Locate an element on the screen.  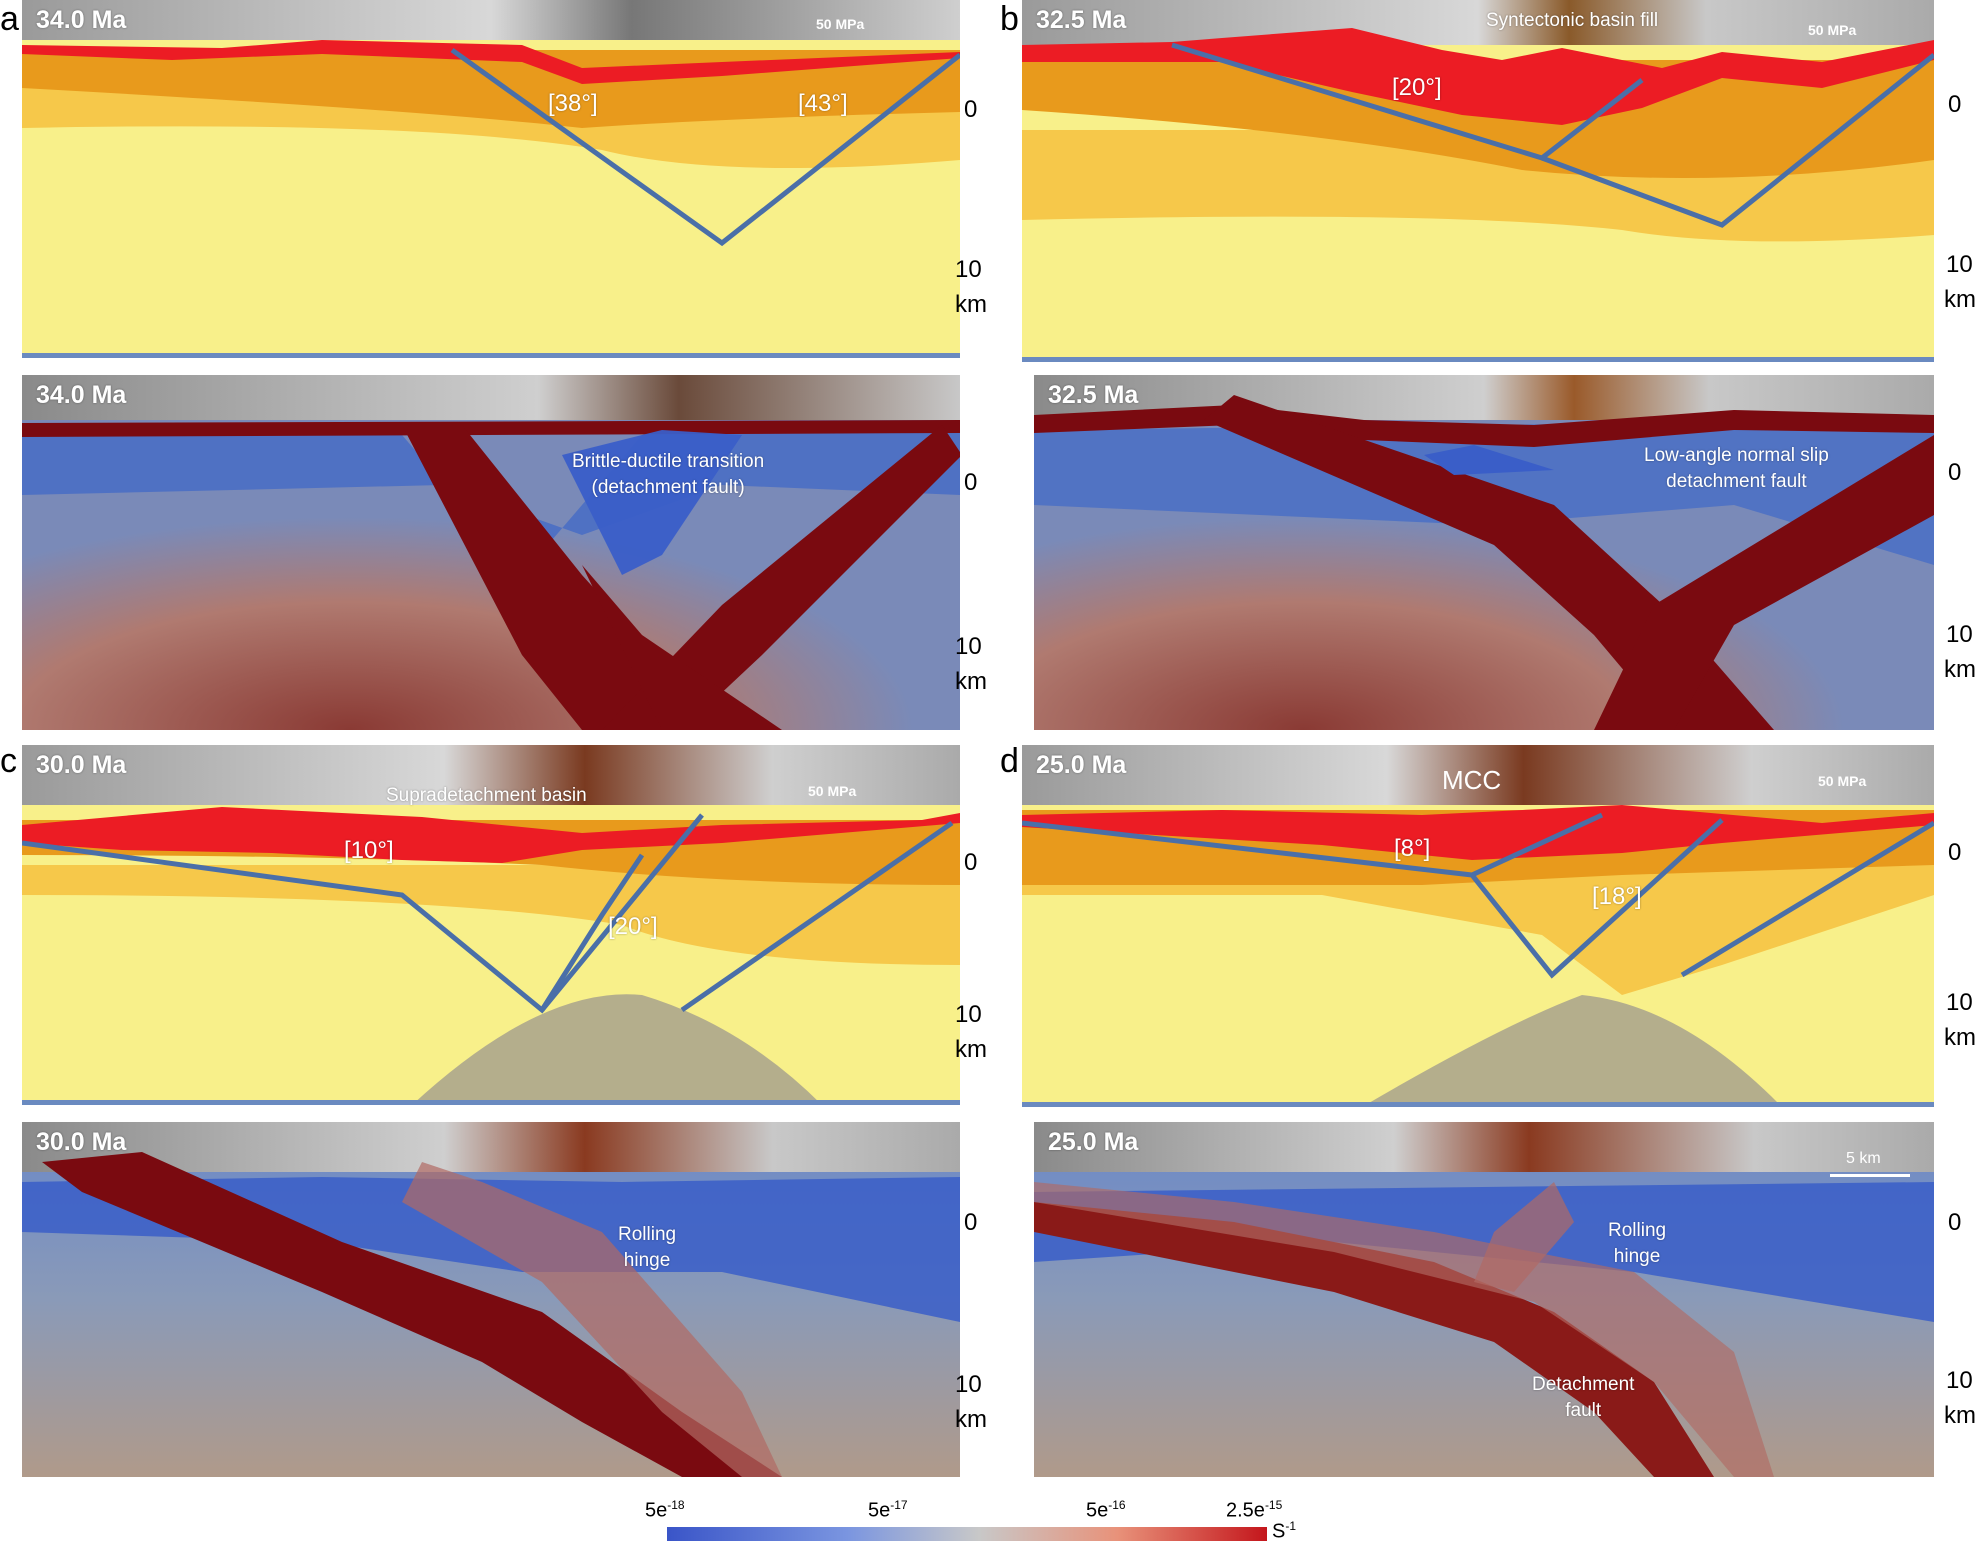
scale-bar-label: 5 km is located at coordinates (1863, 1158).